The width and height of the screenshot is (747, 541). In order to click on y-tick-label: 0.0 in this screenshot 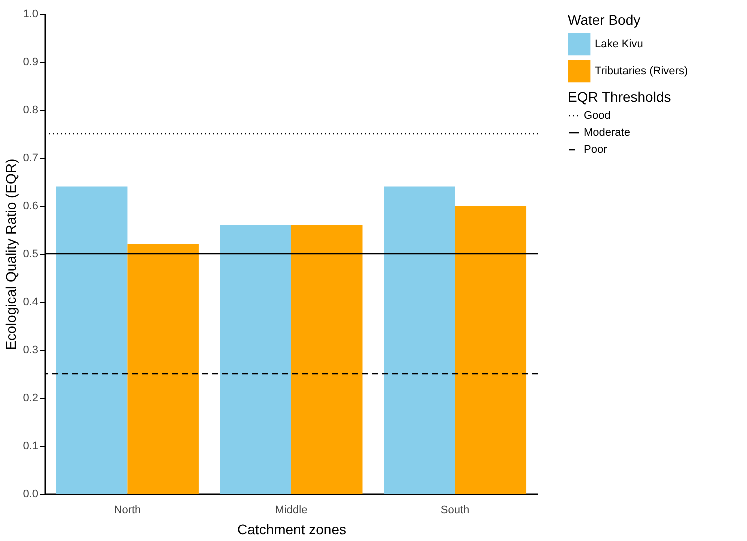, I will do `click(30, 494)`.